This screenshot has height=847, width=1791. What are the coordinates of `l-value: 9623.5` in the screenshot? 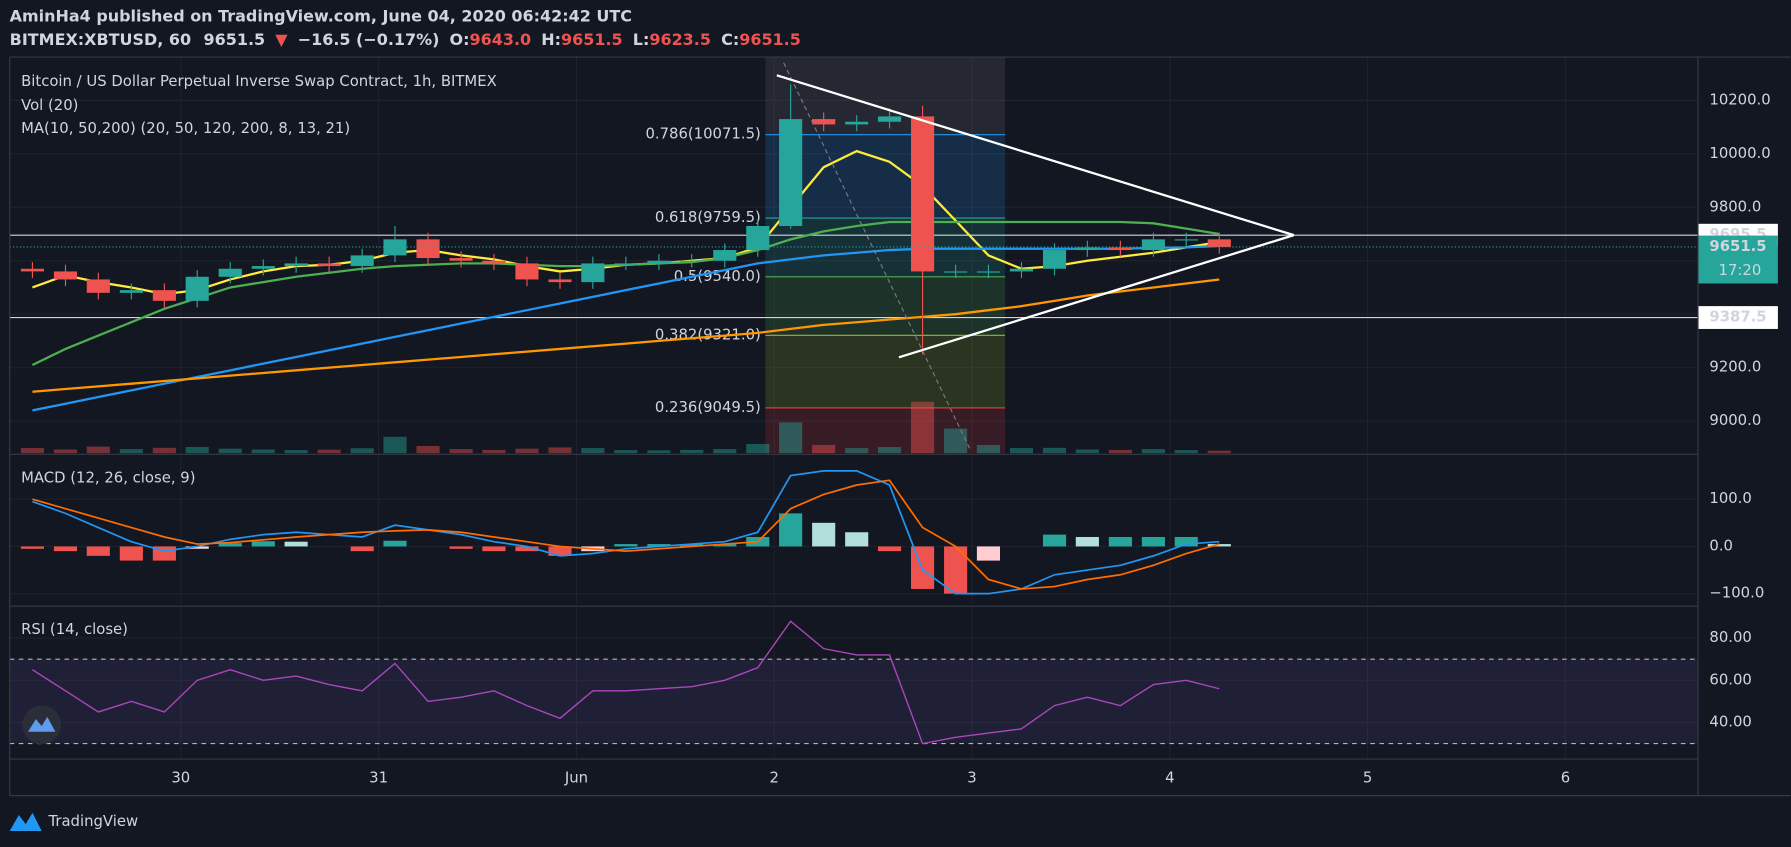 It's located at (680, 38).